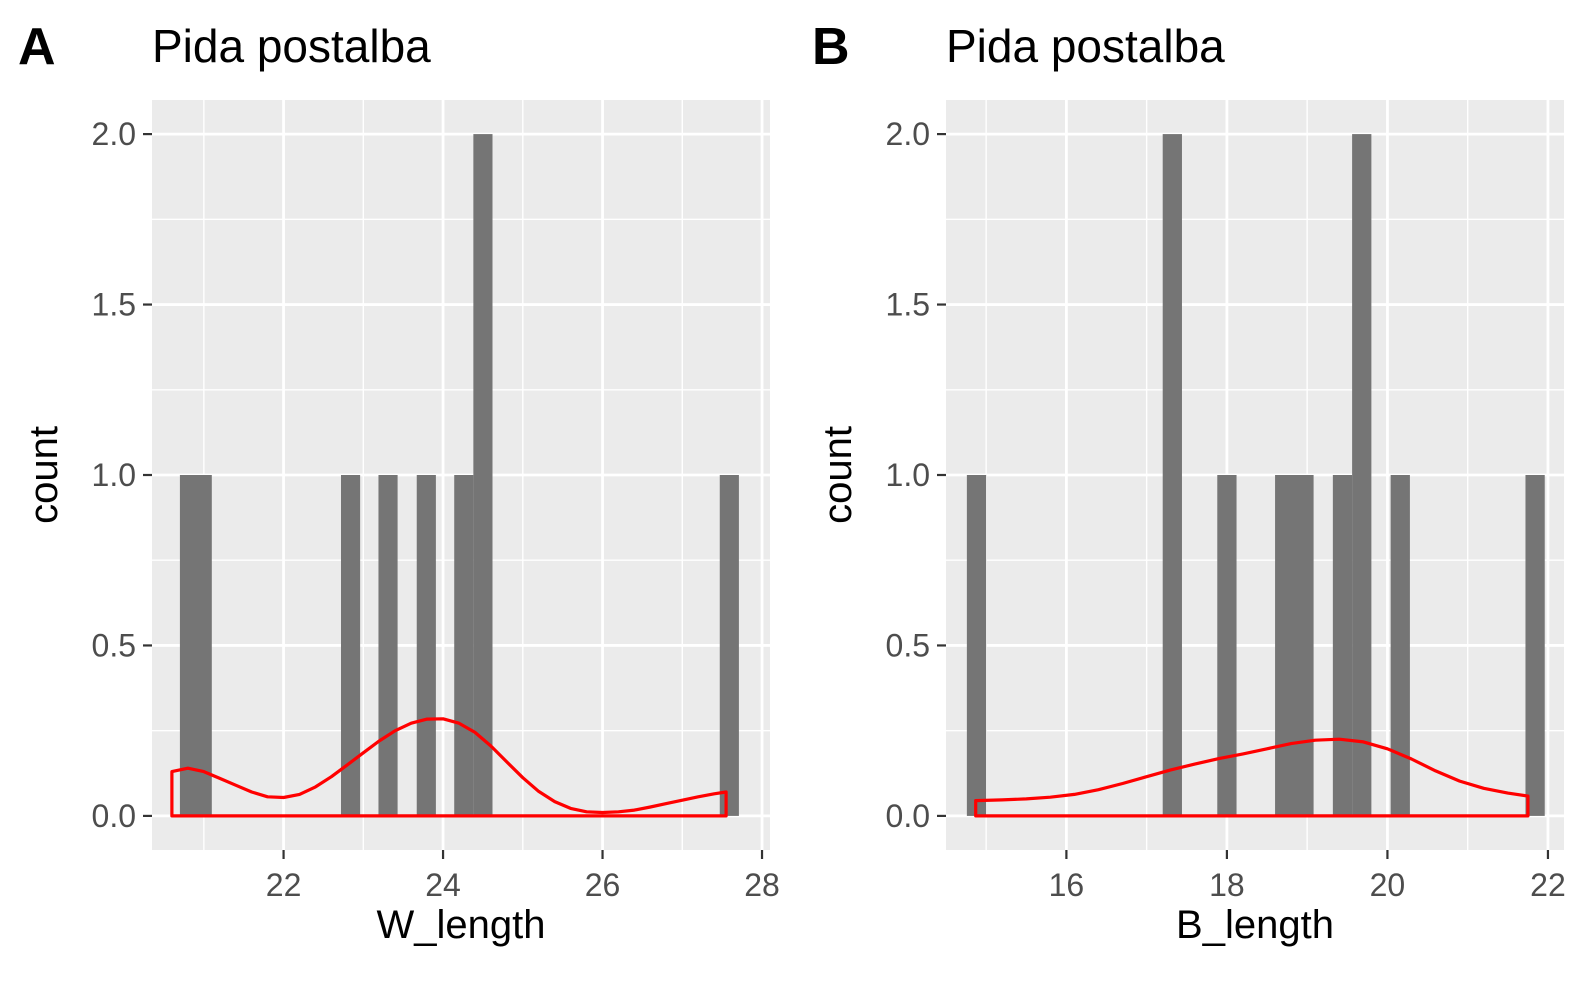 This screenshot has width=1593, height=984. Describe the element at coordinates (831, 47) in the screenshot. I see `panel-b-tag: B` at that location.